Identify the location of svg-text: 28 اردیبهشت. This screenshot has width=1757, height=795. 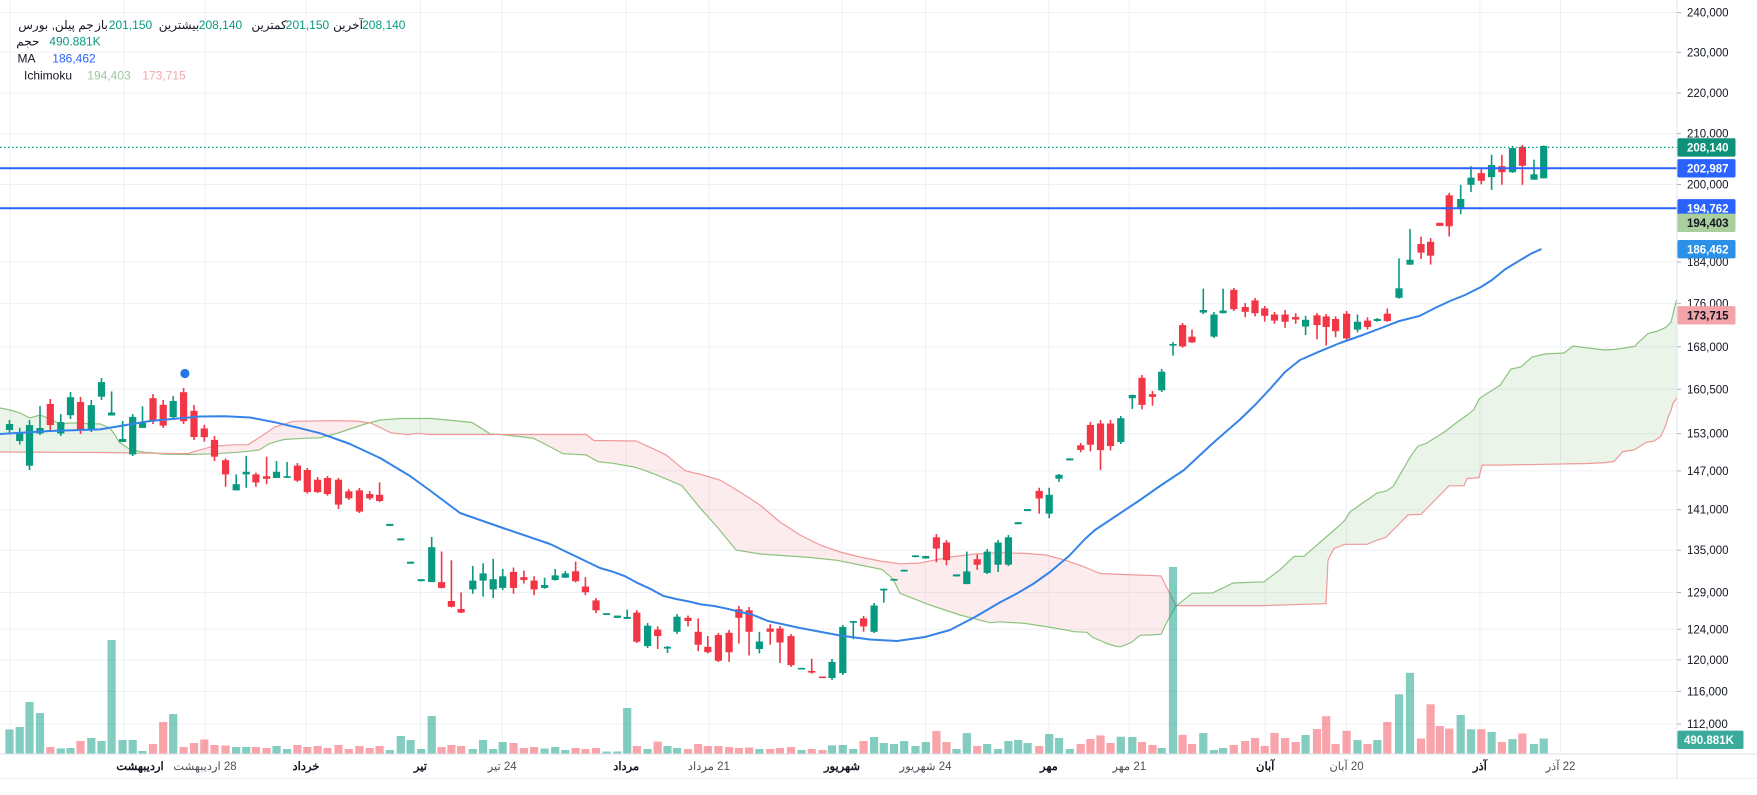
(204, 766).